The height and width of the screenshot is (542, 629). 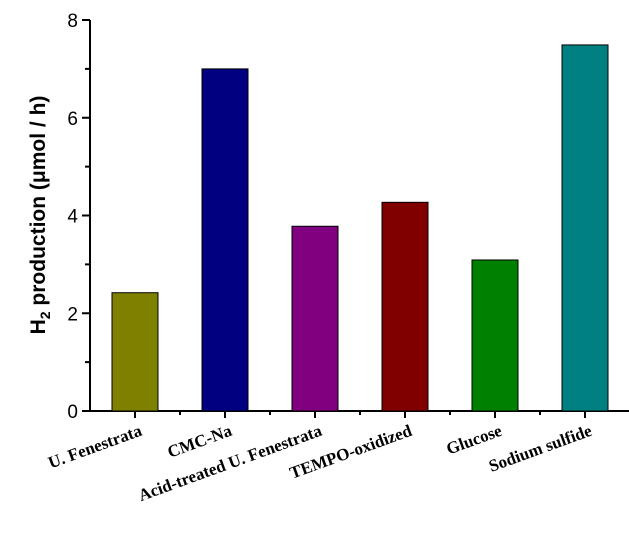 What do you see at coordinates (38, 326) in the screenshot?
I see `y-axis-label-main: H` at bounding box center [38, 326].